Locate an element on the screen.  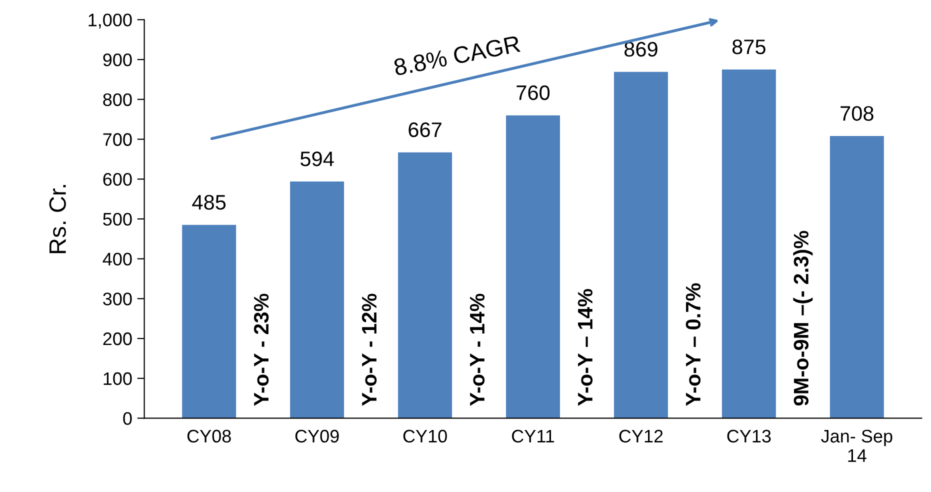
x-tick-label: CY12 is located at coordinates (641, 436).